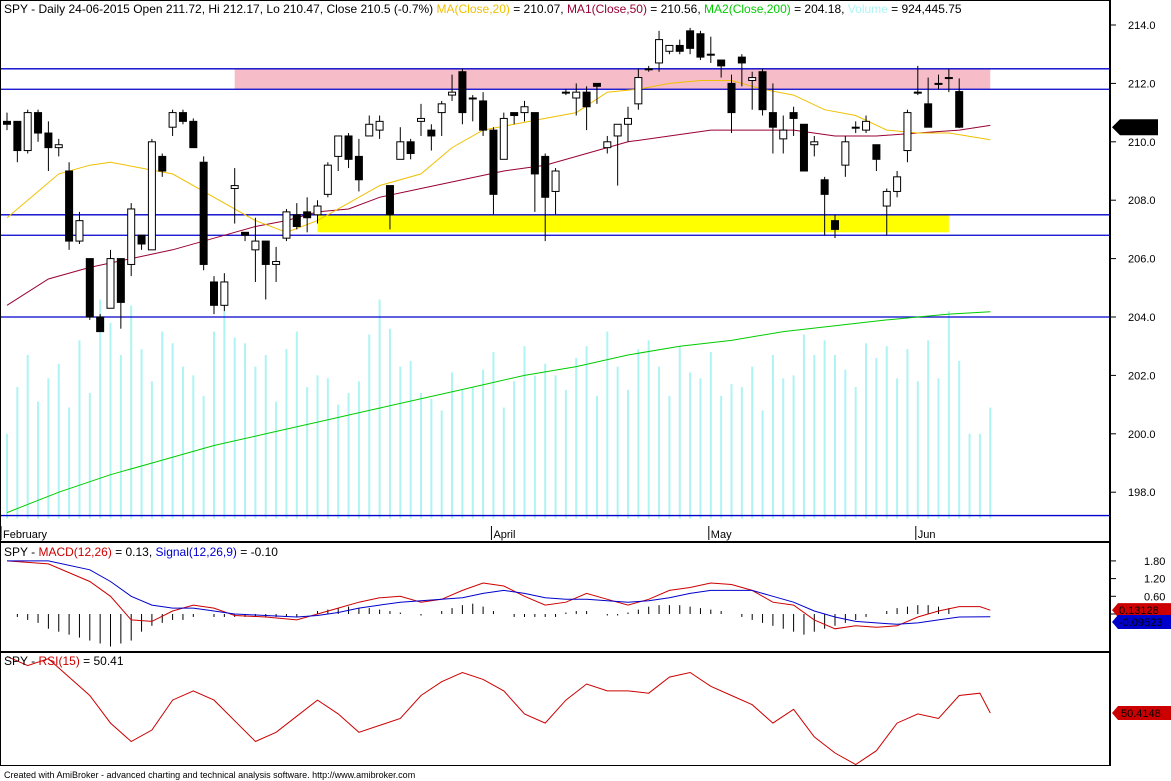 Image resolution: width=1171 pixels, height=781 pixels. What do you see at coordinates (1141, 712) in the screenshot?
I see `rsi-last-marker` at bounding box center [1141, 712].